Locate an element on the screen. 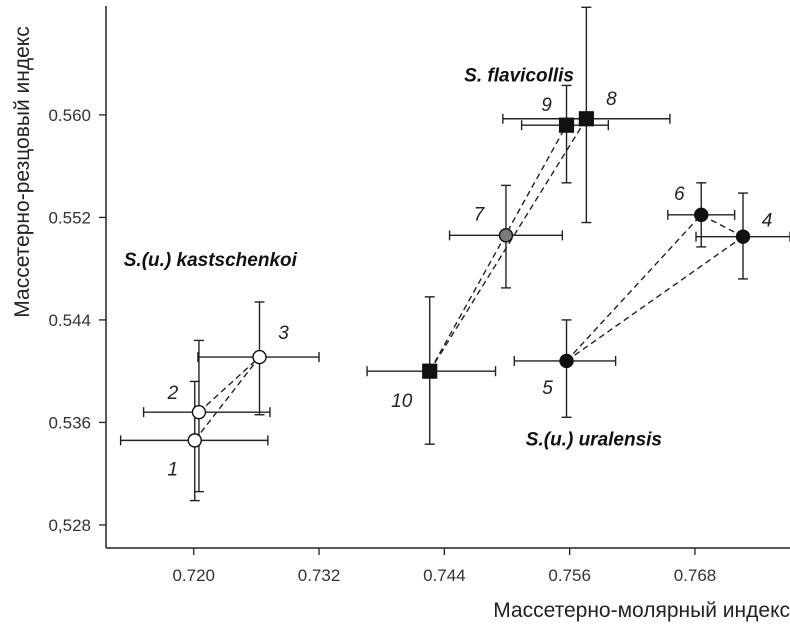  x-tick-label: 0.732 is located at coordinates (319, 575).